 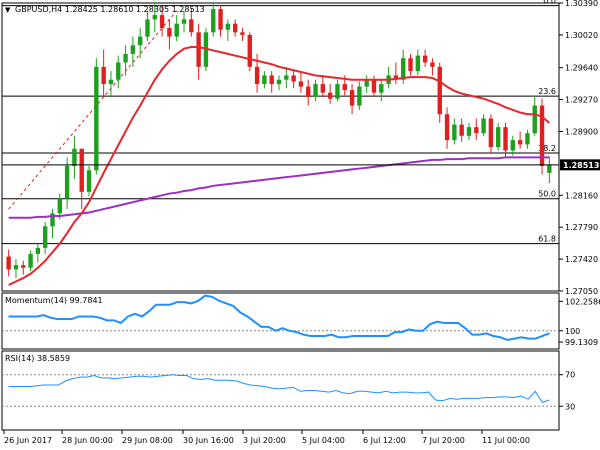 I want to click on rsi-tick-label: 30, so click(x=570, y=406).